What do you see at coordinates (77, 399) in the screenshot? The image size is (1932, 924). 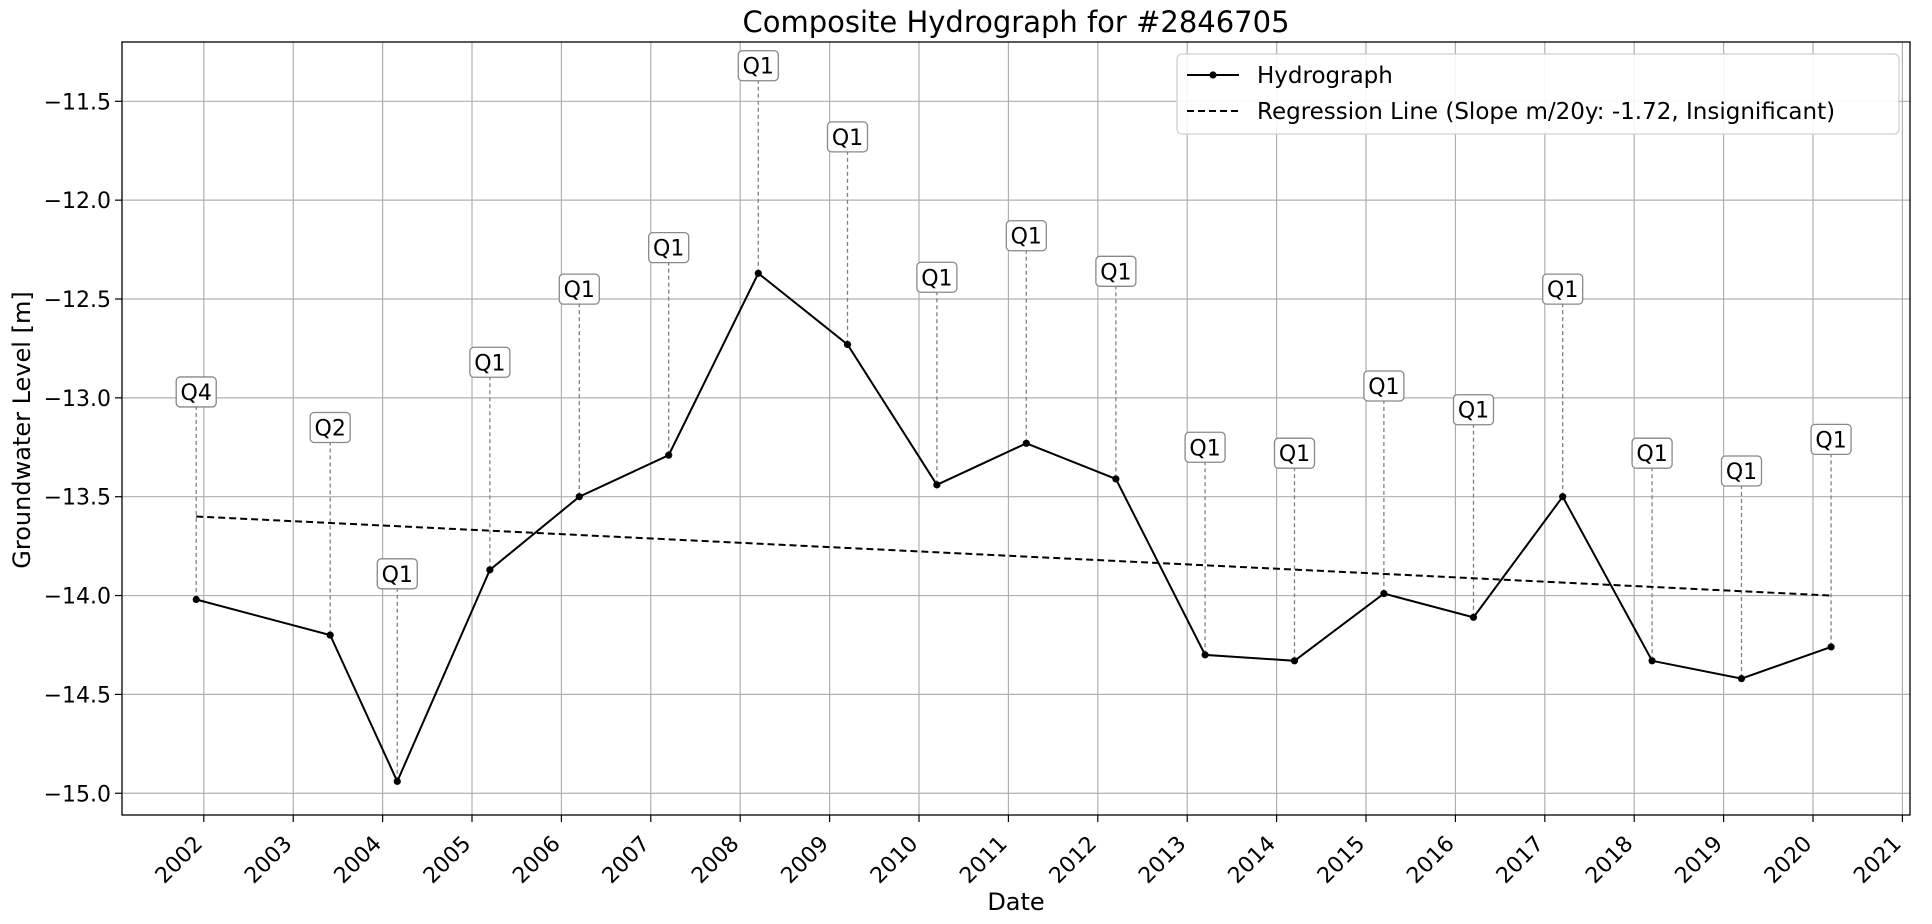 I see `y-tick-label: −13.0` at bounding box center [77, 399].